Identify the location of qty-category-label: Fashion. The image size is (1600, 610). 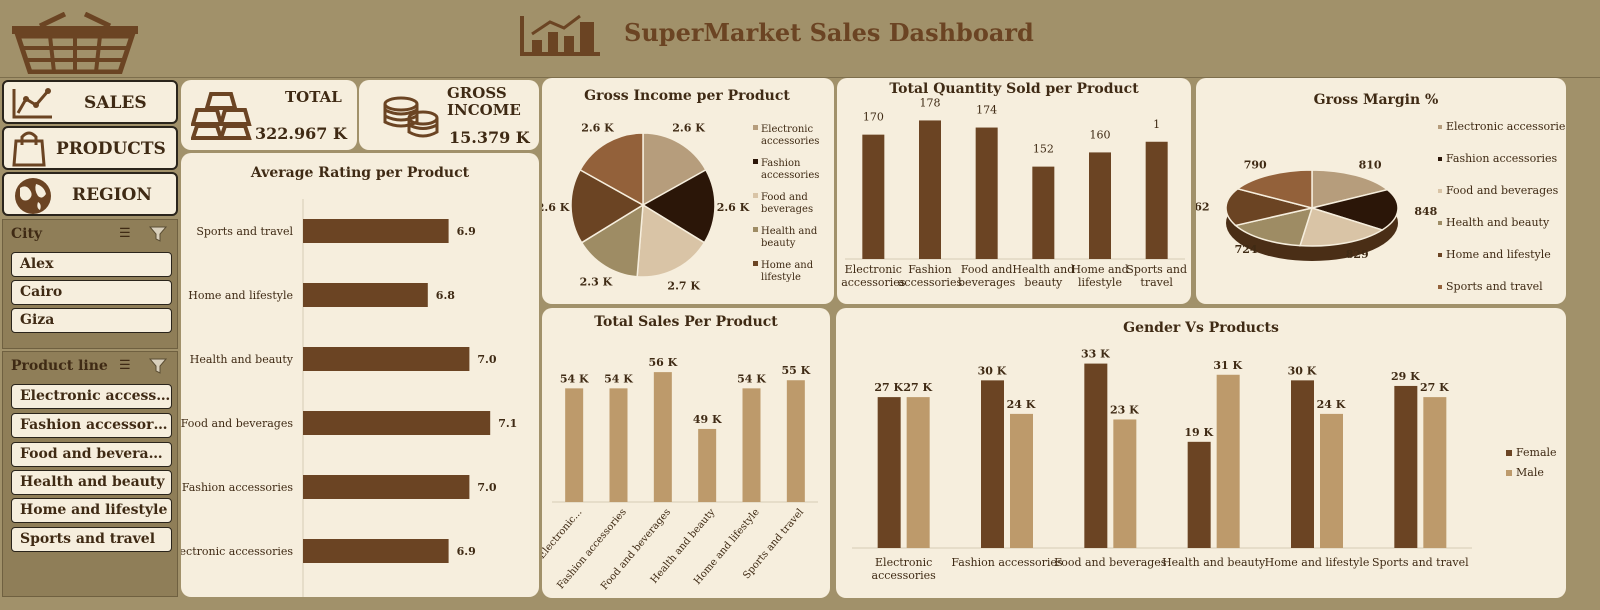
(929, 269).